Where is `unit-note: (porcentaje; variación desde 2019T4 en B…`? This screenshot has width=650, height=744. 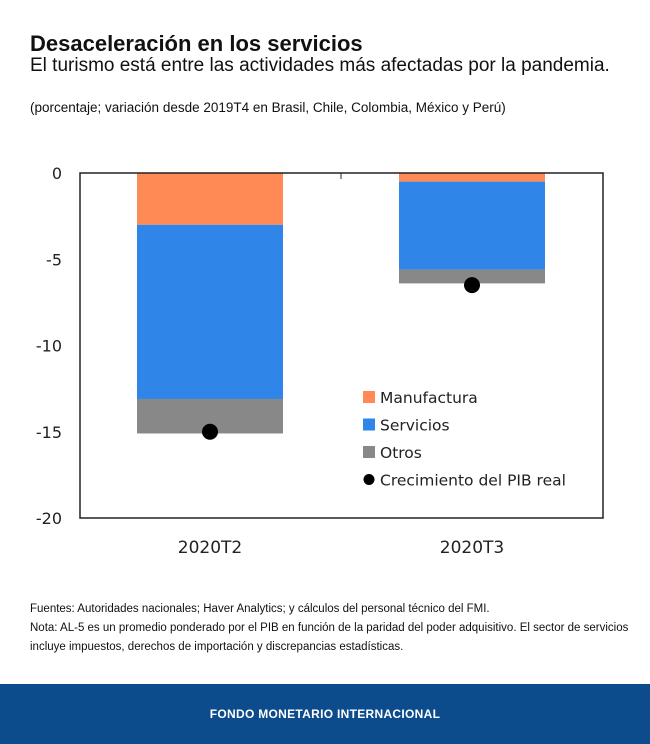
unit-note: (porcentaje; variación desde 2019T4 en B… is located at coordinates (268, 107).